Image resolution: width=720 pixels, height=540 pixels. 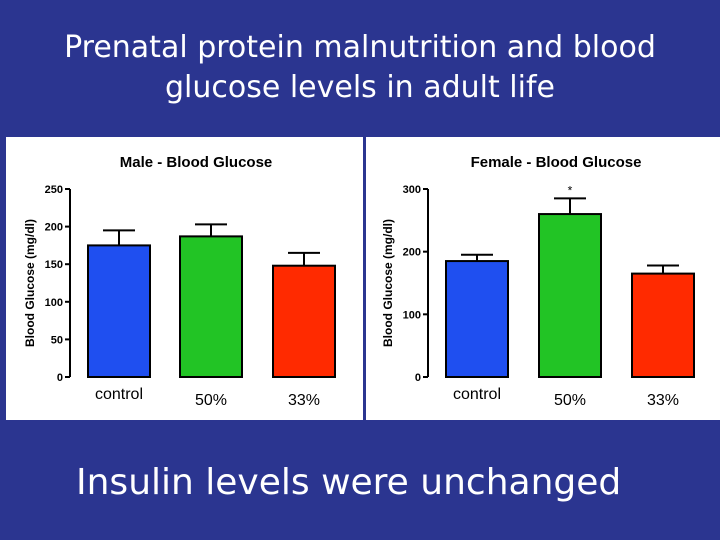 What do you see at coordinates (211, 306) in the screenshot?
I see `male-bar-50%` at bounding box center [211, 306].